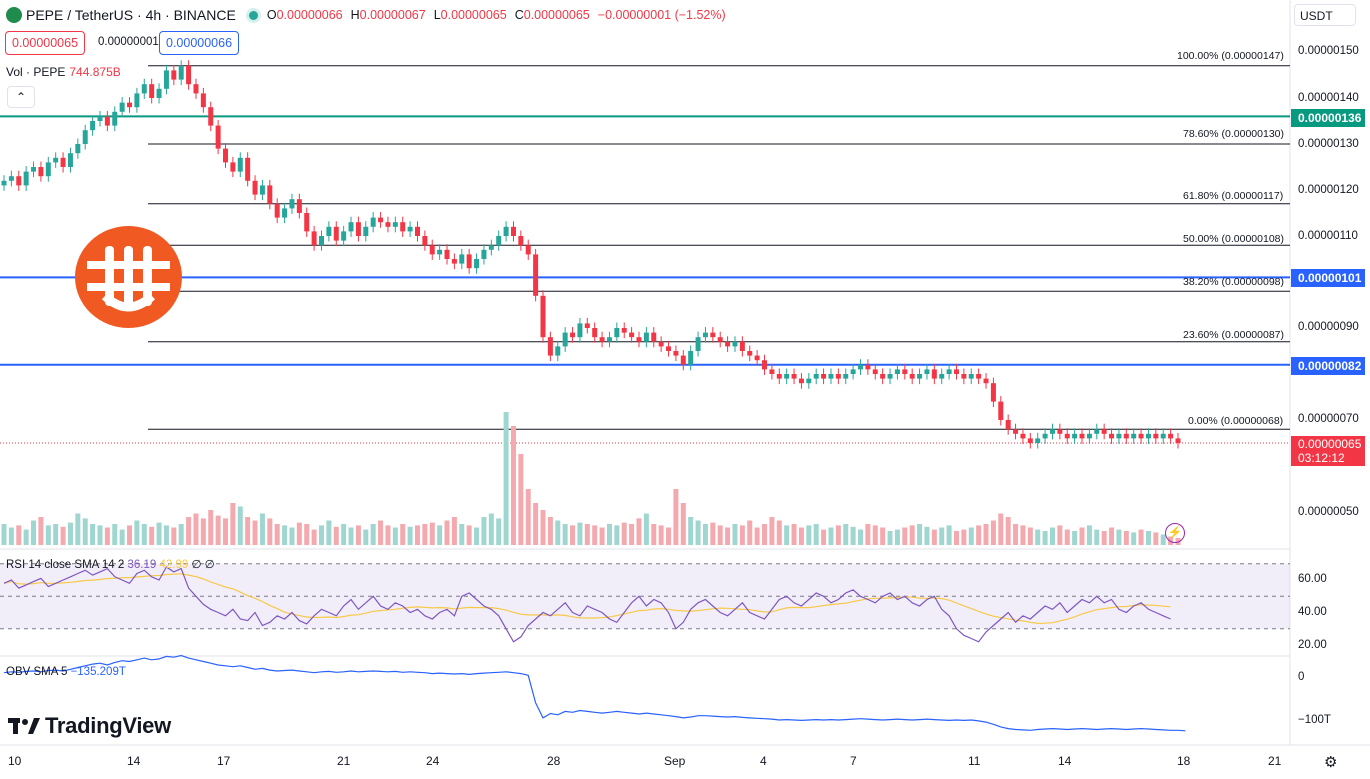  I want to click on price-tick: 0.00000120, so click(1328, 190).